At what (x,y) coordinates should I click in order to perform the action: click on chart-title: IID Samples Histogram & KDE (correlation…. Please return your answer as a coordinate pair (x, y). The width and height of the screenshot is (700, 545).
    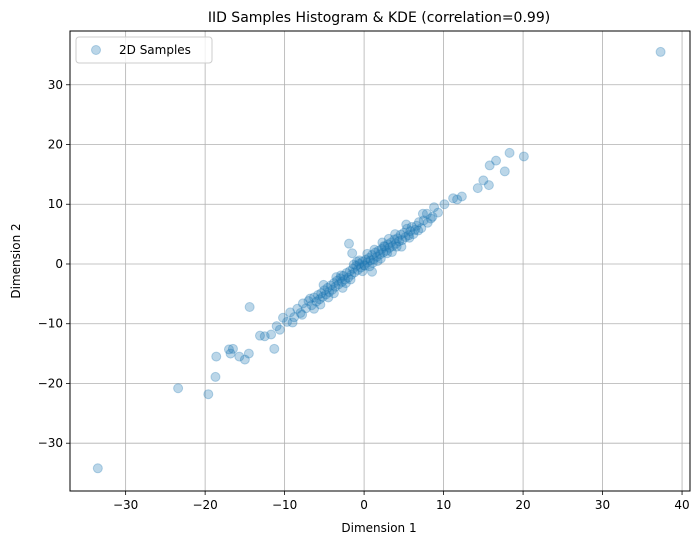
    Looking at the image, I should click on (379, 18).